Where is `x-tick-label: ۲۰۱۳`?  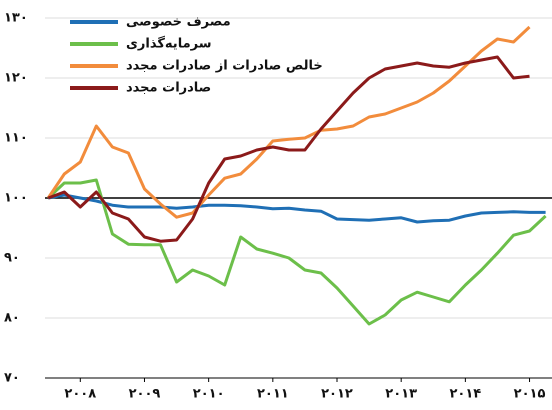 x-tick-label: ۲۰۱۳ is located at coordinates (401, 394).